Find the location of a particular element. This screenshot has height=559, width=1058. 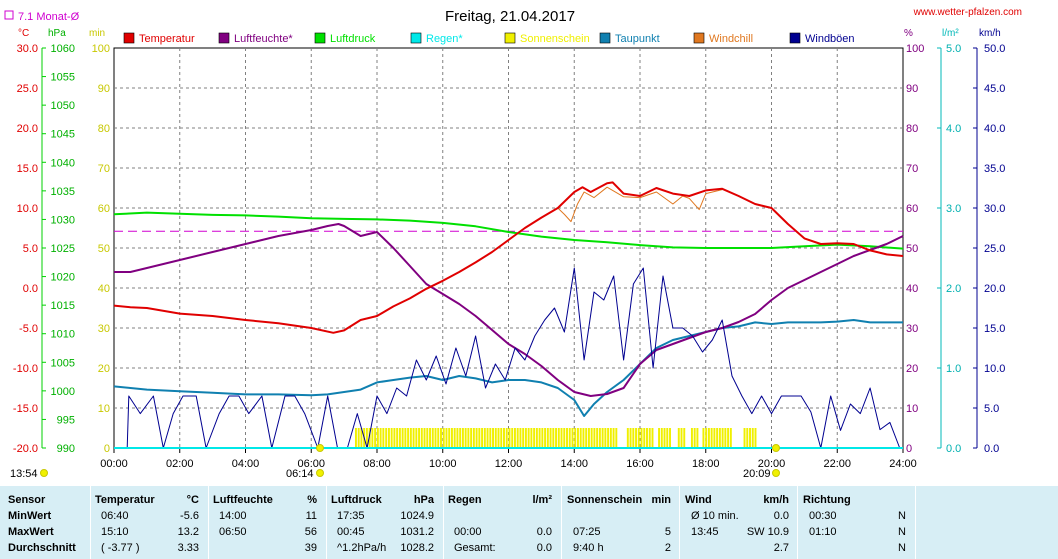

table-cell-time: Gesamt: is located at coordinates (475, 548).